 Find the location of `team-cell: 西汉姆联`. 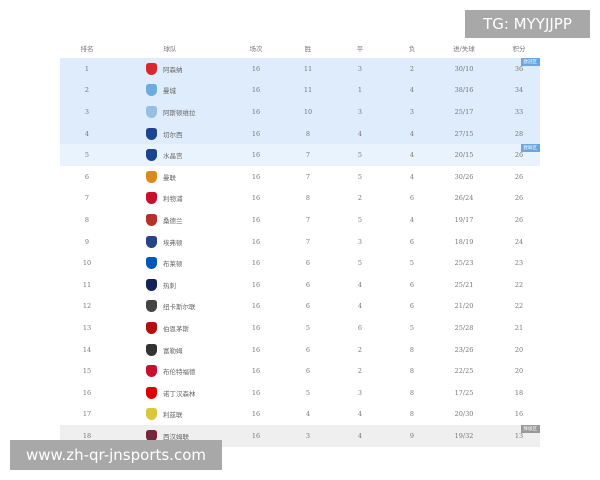

team-cell: 西汉姆联 is located at coordinates (167, 435).